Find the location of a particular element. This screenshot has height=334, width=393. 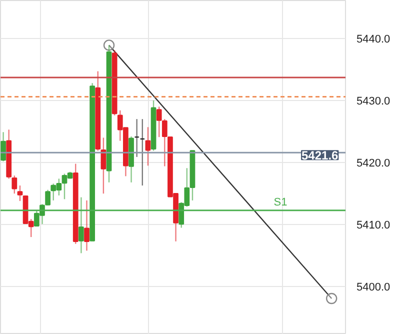

y-tick-label: 5410.0 is located at coordinates (373, 226).